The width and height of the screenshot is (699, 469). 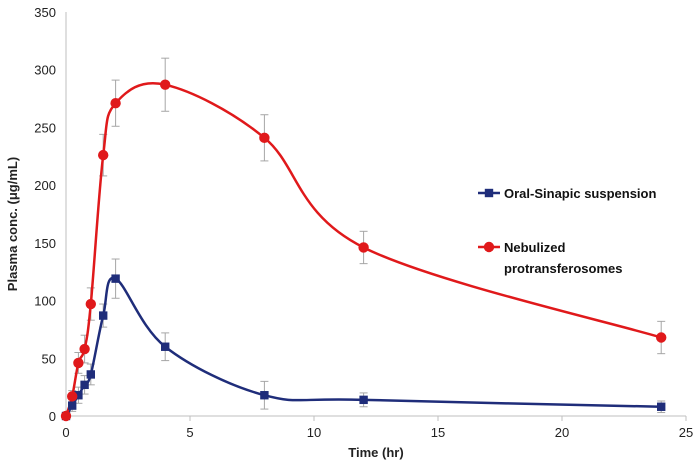 I want to click on legend-label: Oral-Sinapic suspension, so click(x=580, y=193).